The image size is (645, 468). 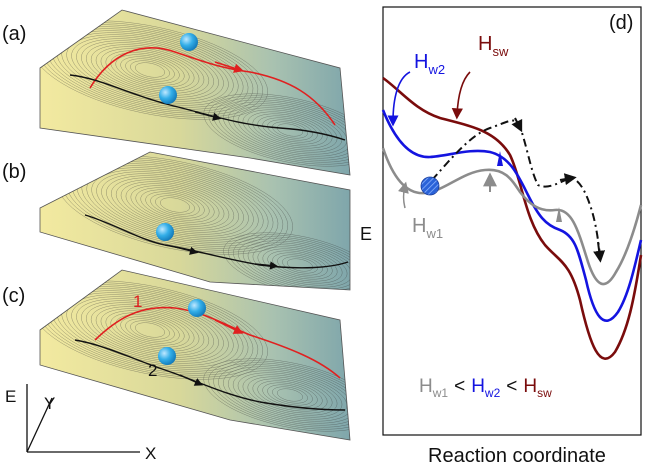 What do you see at coordinates (152, 370) in the screenshot?
I see `path-label-2: 2` at bounding box center [152, 370].